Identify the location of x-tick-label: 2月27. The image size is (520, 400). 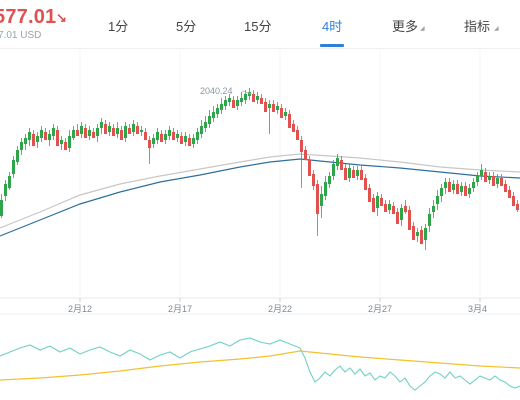
(380, 309).